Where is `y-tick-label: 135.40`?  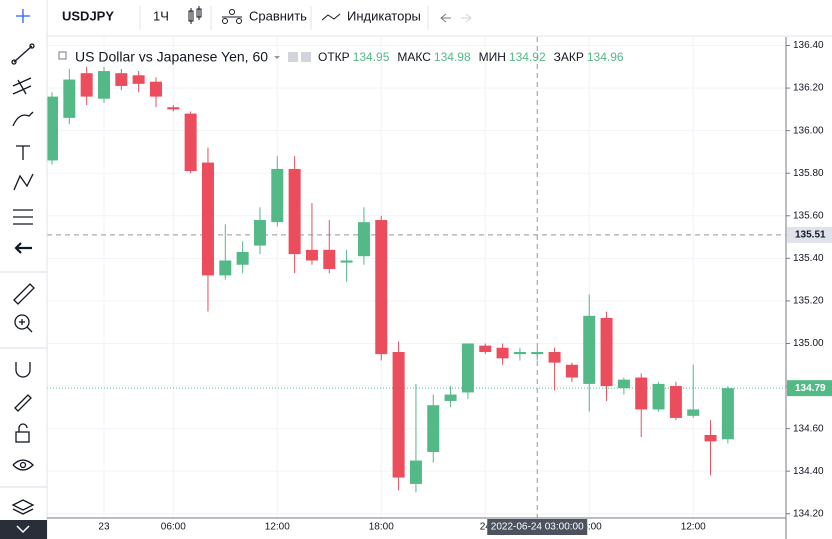
y-tick-label: 135.40 is located at coordinates (808, 258).